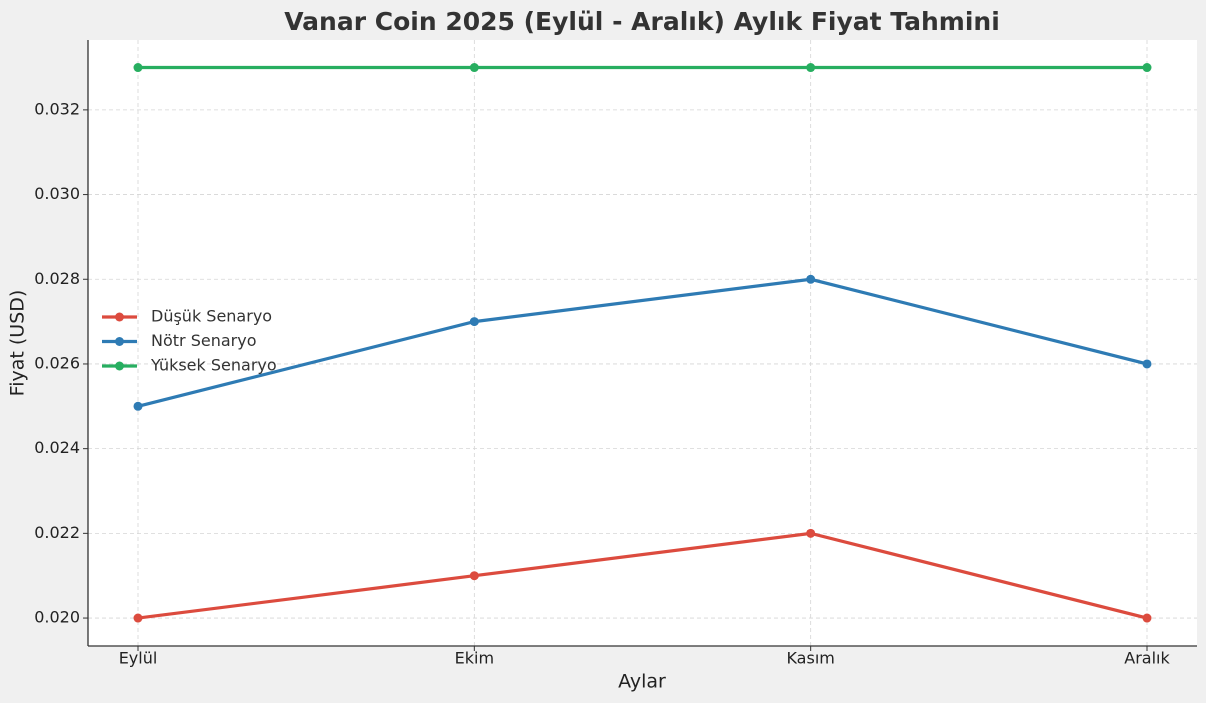 Image resolution: width=1206 pixels, height=703 pixels. What do you see at coordinates (213, 365) in the screenshot?
I see `legend-label: Yüksek Senaryo` at bounding box center [213, 365].